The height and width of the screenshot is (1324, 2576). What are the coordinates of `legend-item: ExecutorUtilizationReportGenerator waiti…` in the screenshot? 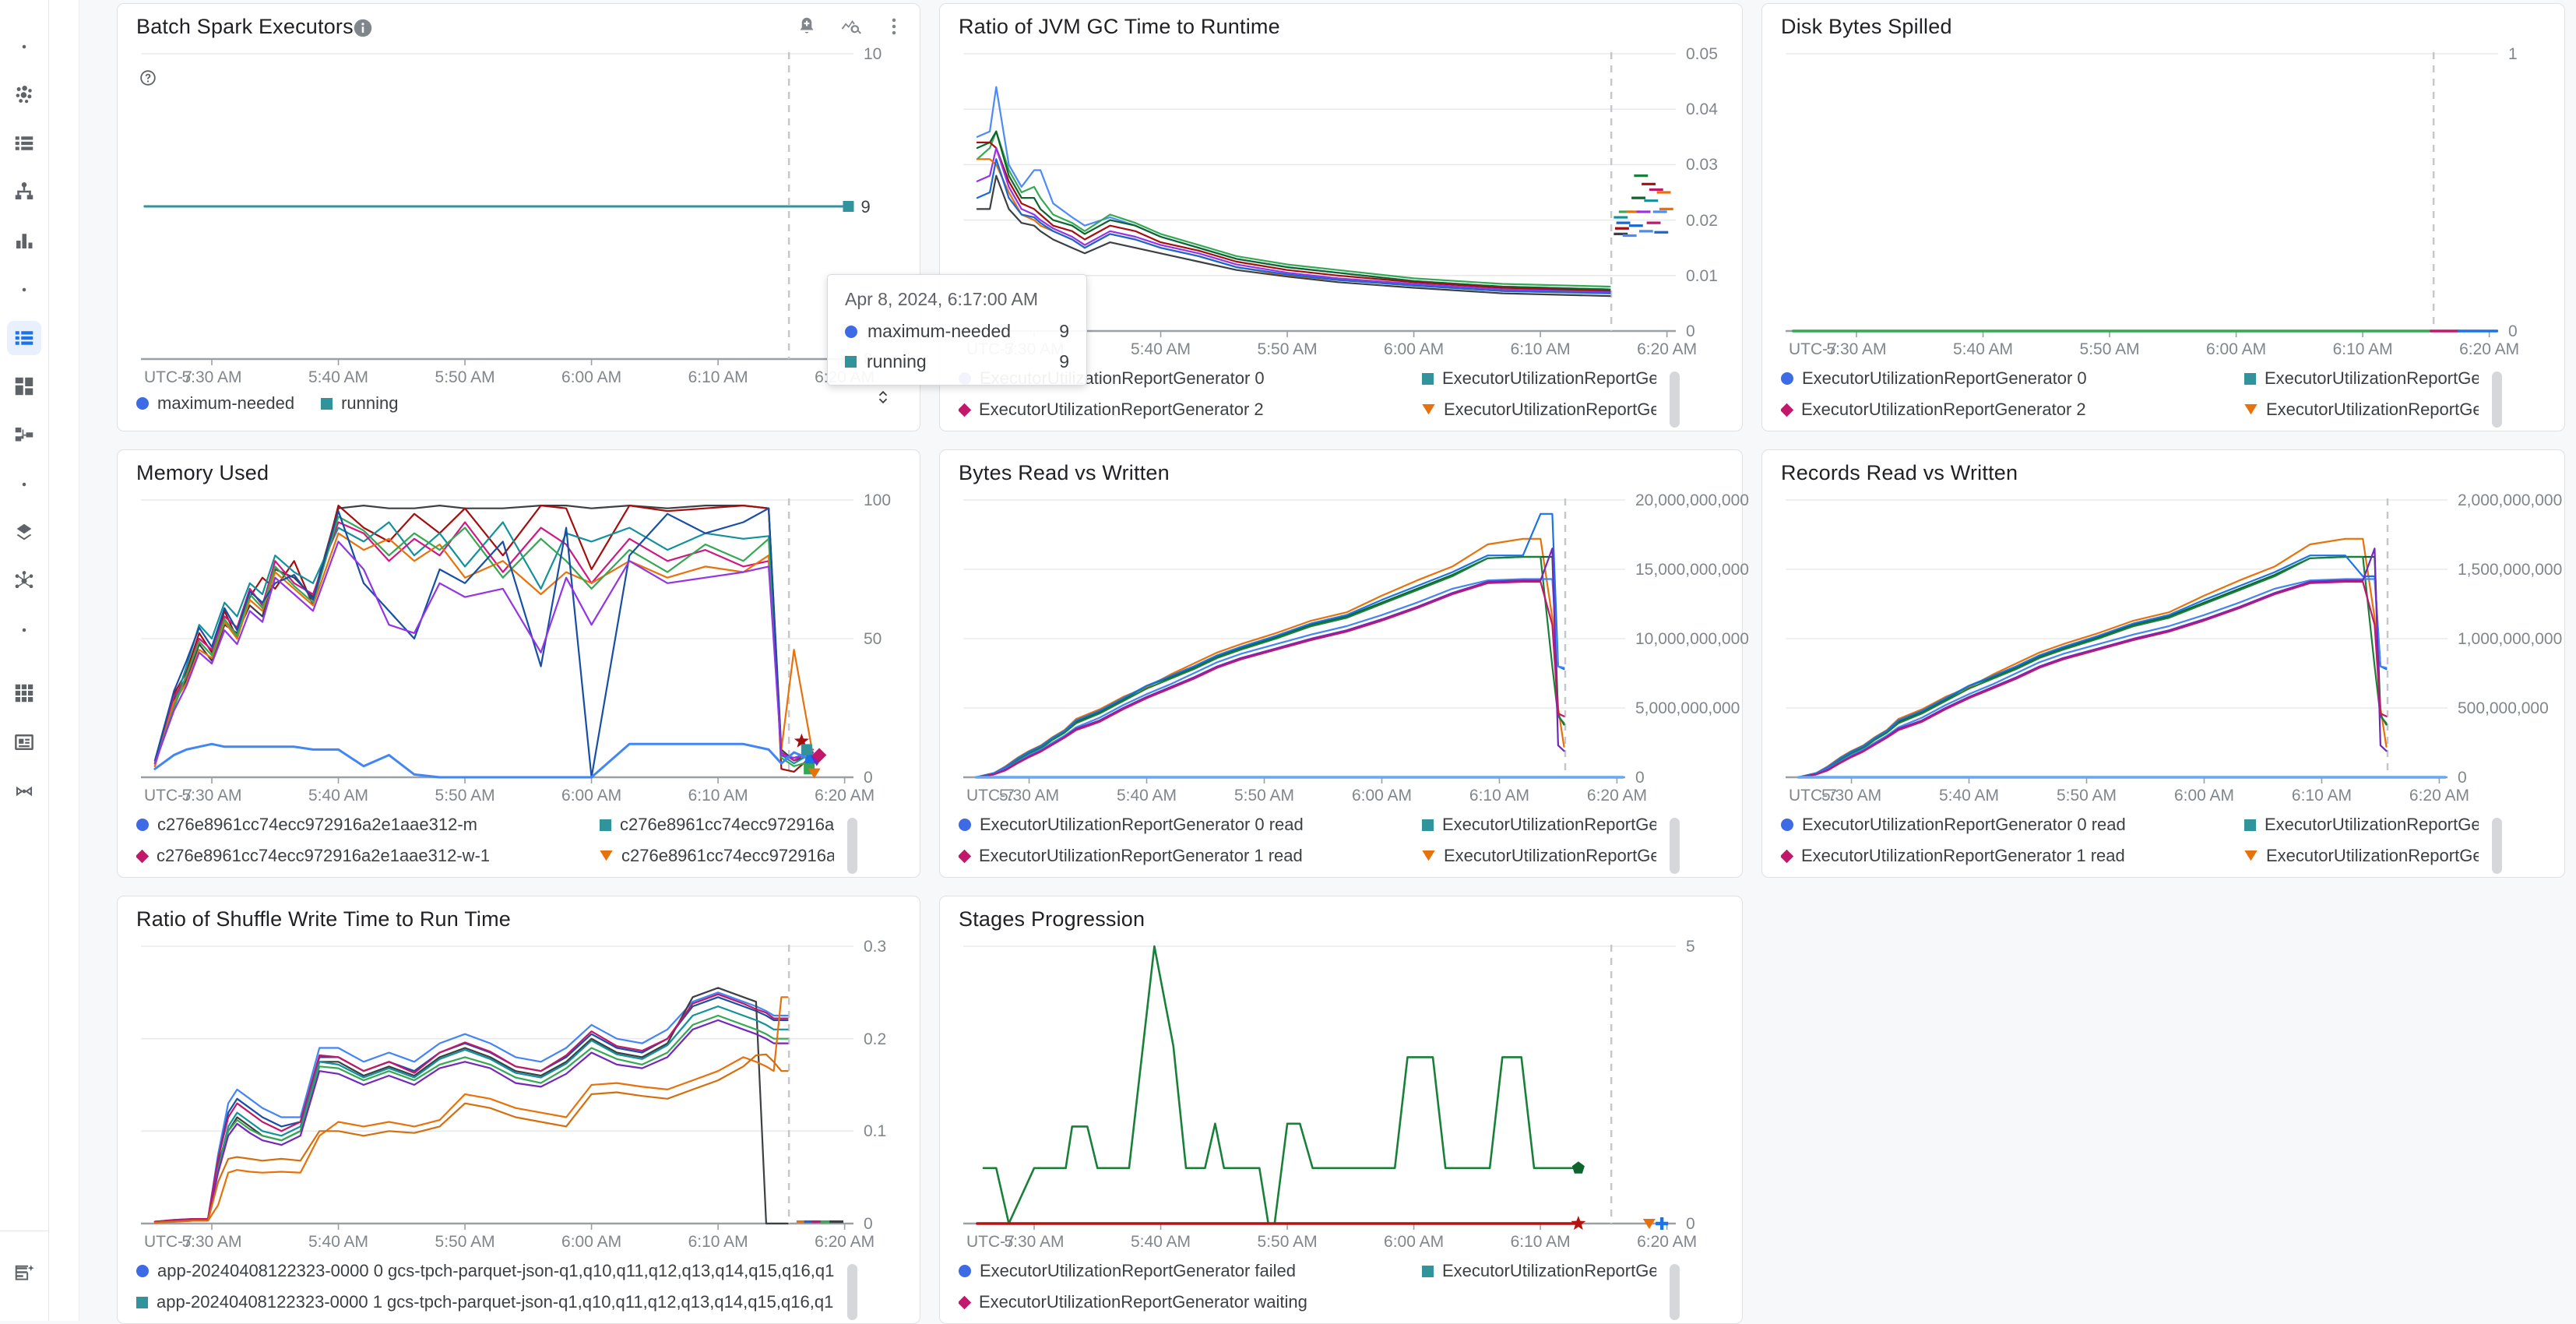 It's located at (1175, 1302).